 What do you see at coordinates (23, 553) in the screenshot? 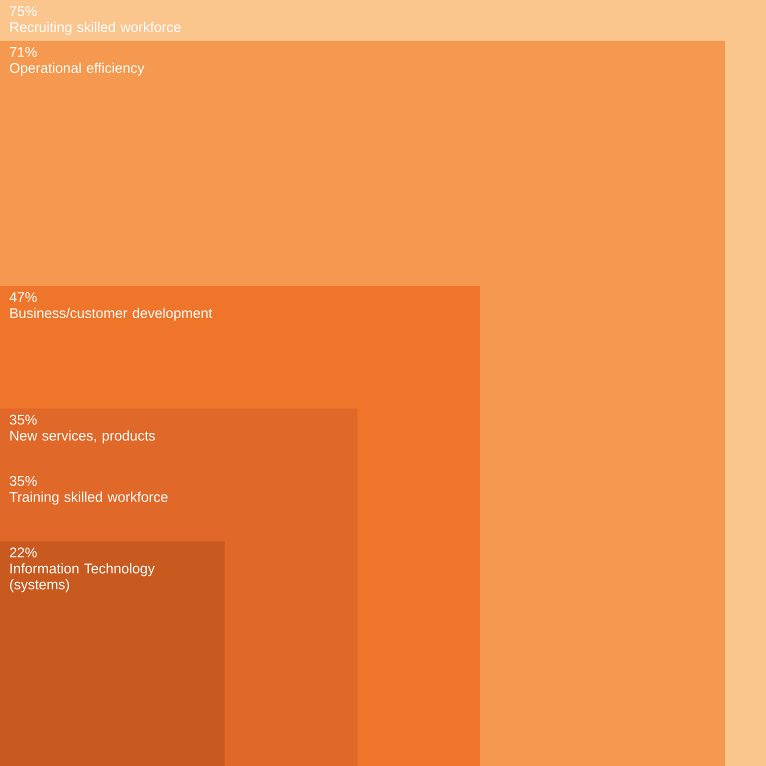
I see `data-label: 22%` at bounding box center [23, 553].